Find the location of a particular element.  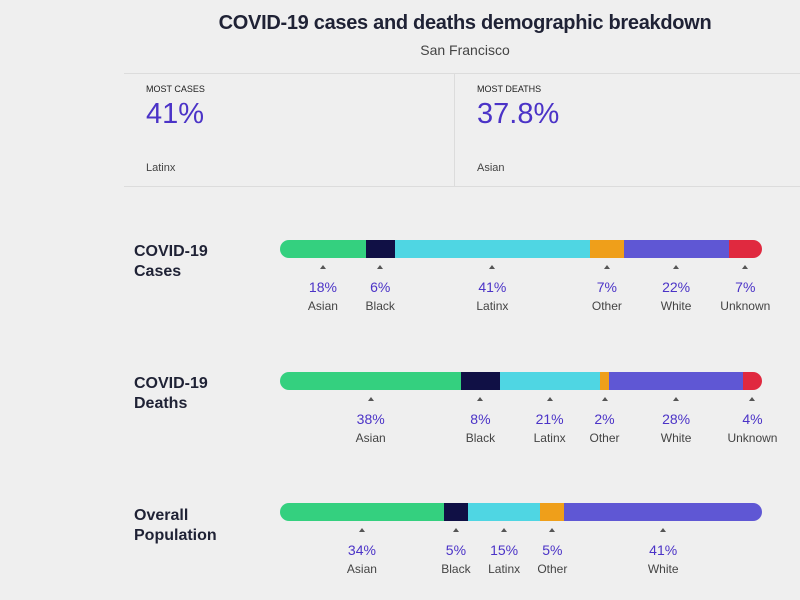

stat-group: Asian is located at coordinates (491, 168).